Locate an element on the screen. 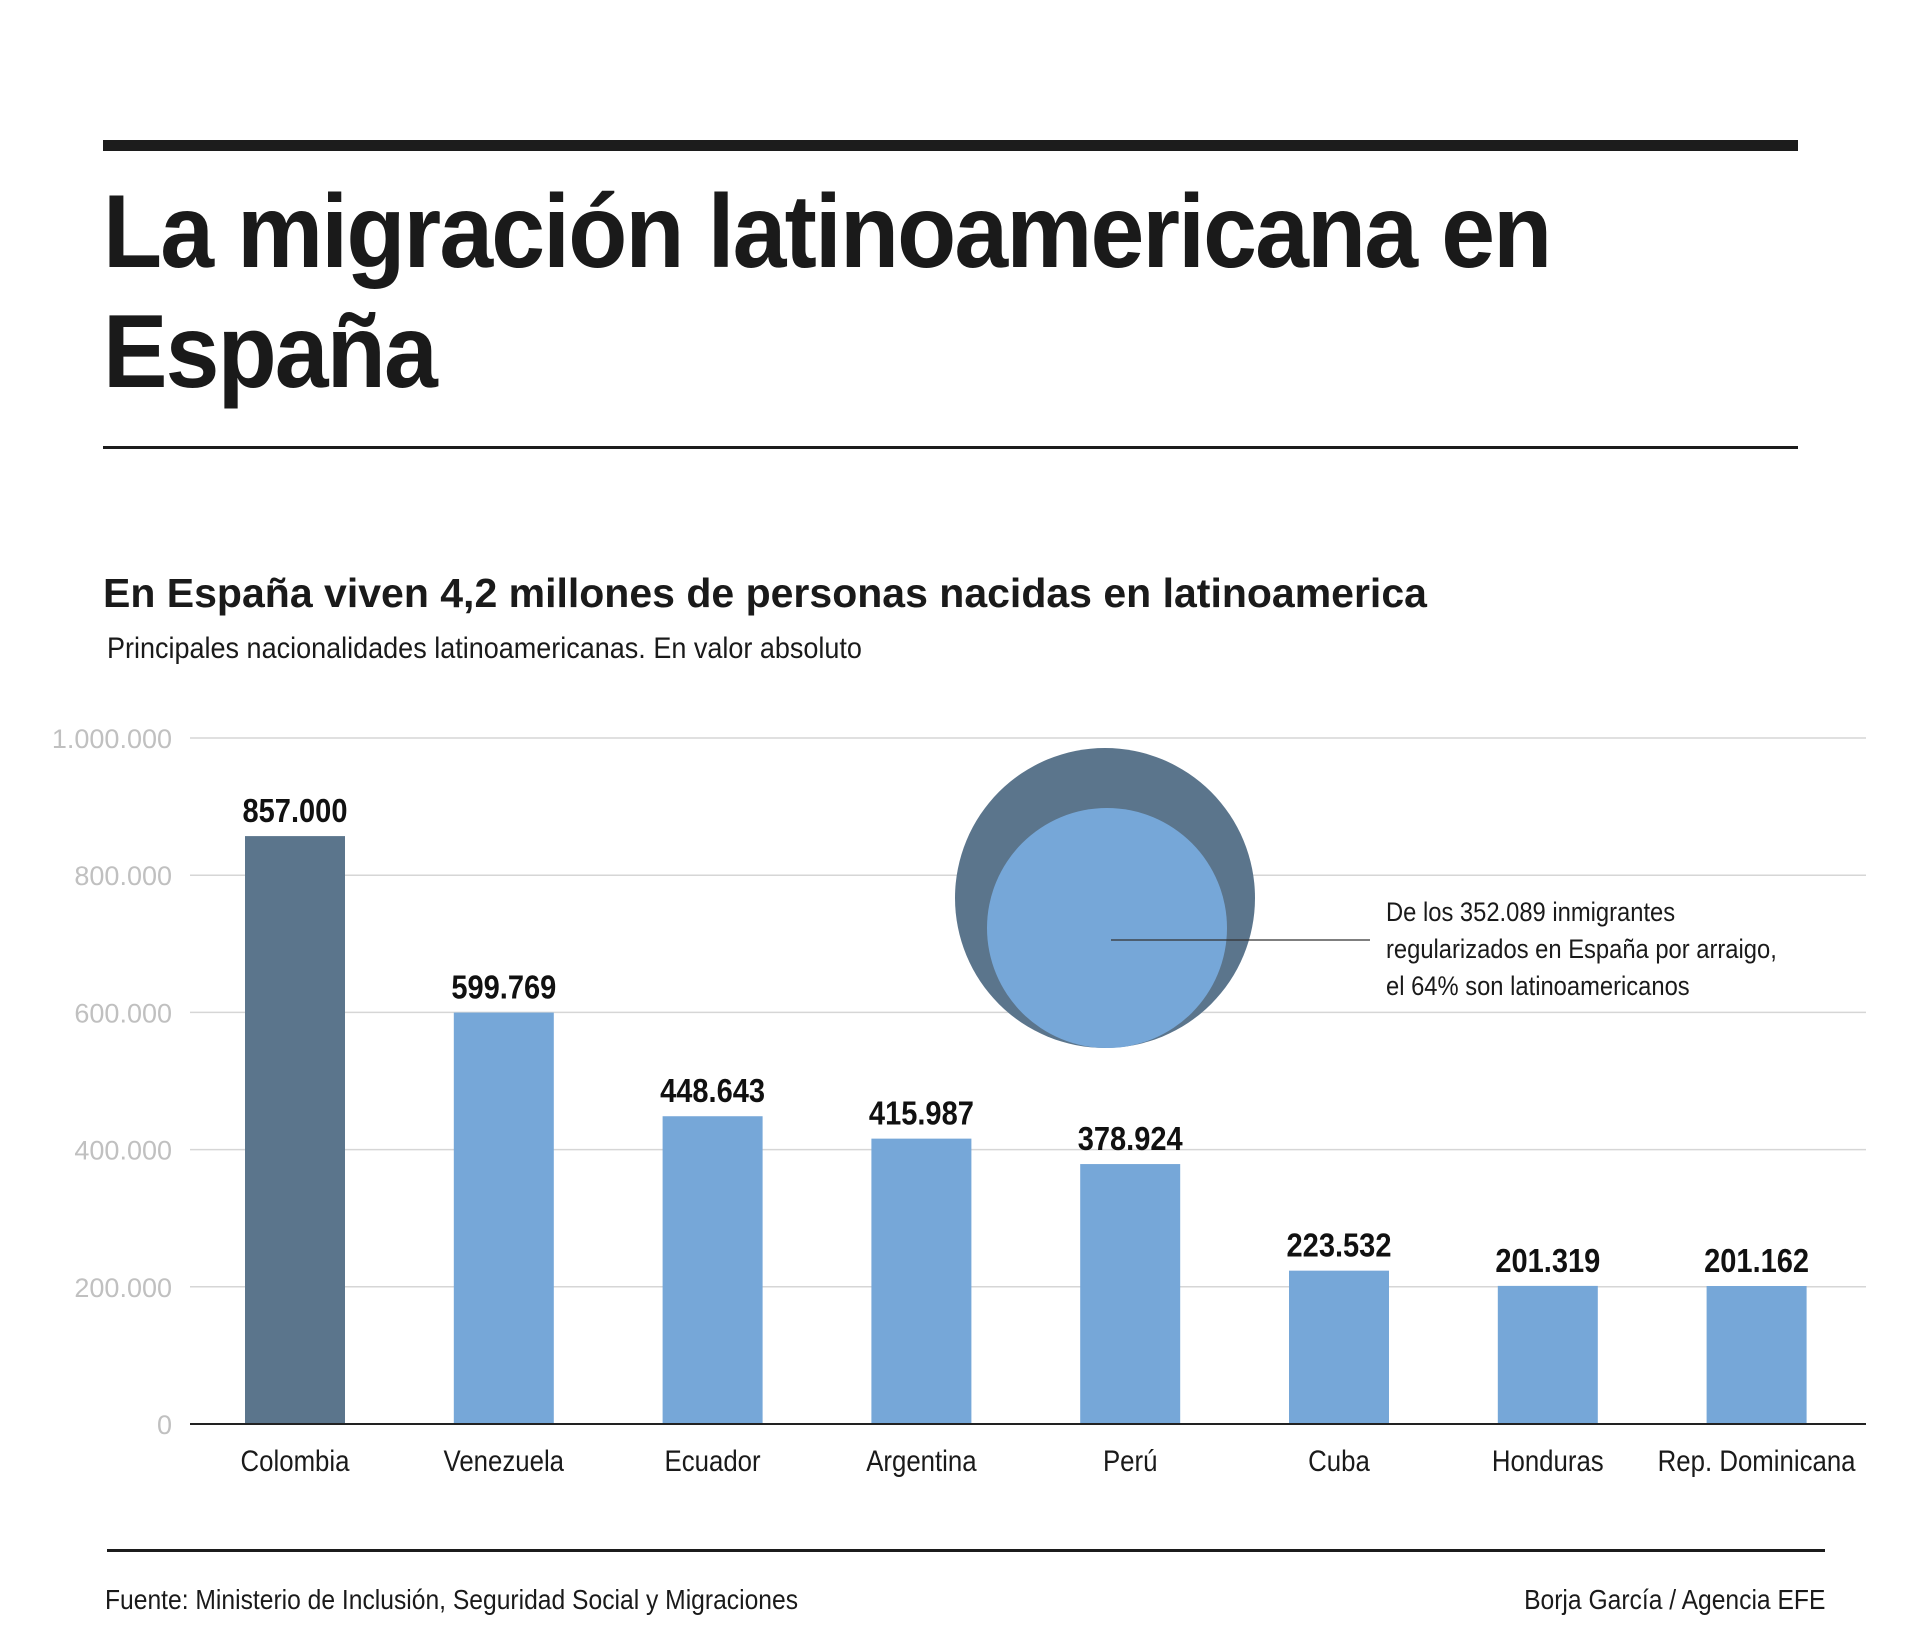  x-tick-label: Cuba is located at coordinates (1339, 1460).